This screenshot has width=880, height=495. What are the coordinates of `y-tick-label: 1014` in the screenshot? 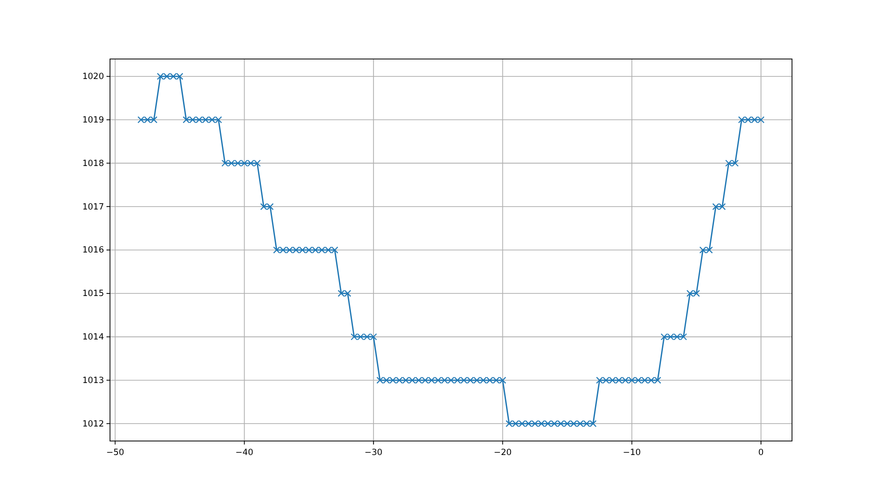 It's located at (93, 337).